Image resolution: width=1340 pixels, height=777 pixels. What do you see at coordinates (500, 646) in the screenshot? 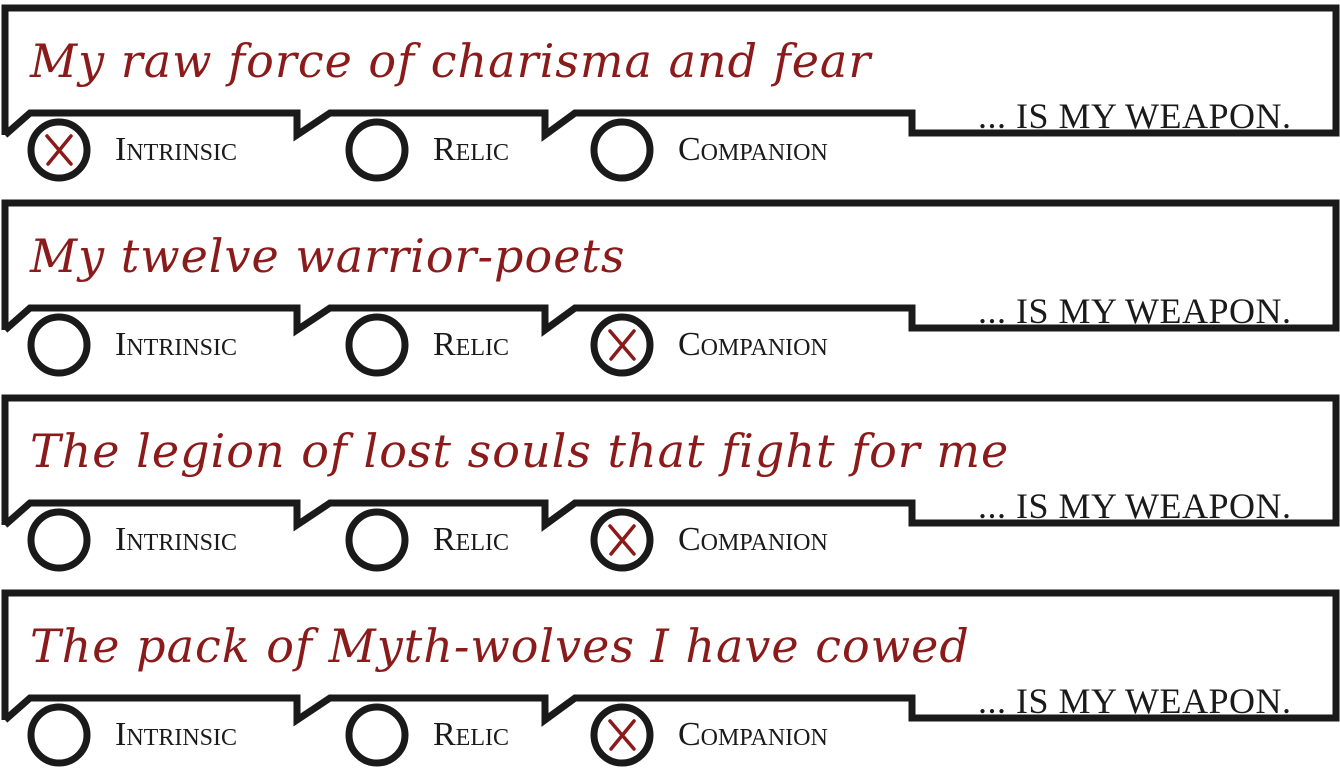
I see `weapon-description: The pack of Myth-wolves I have cowed` at bounding box center [500, 646].